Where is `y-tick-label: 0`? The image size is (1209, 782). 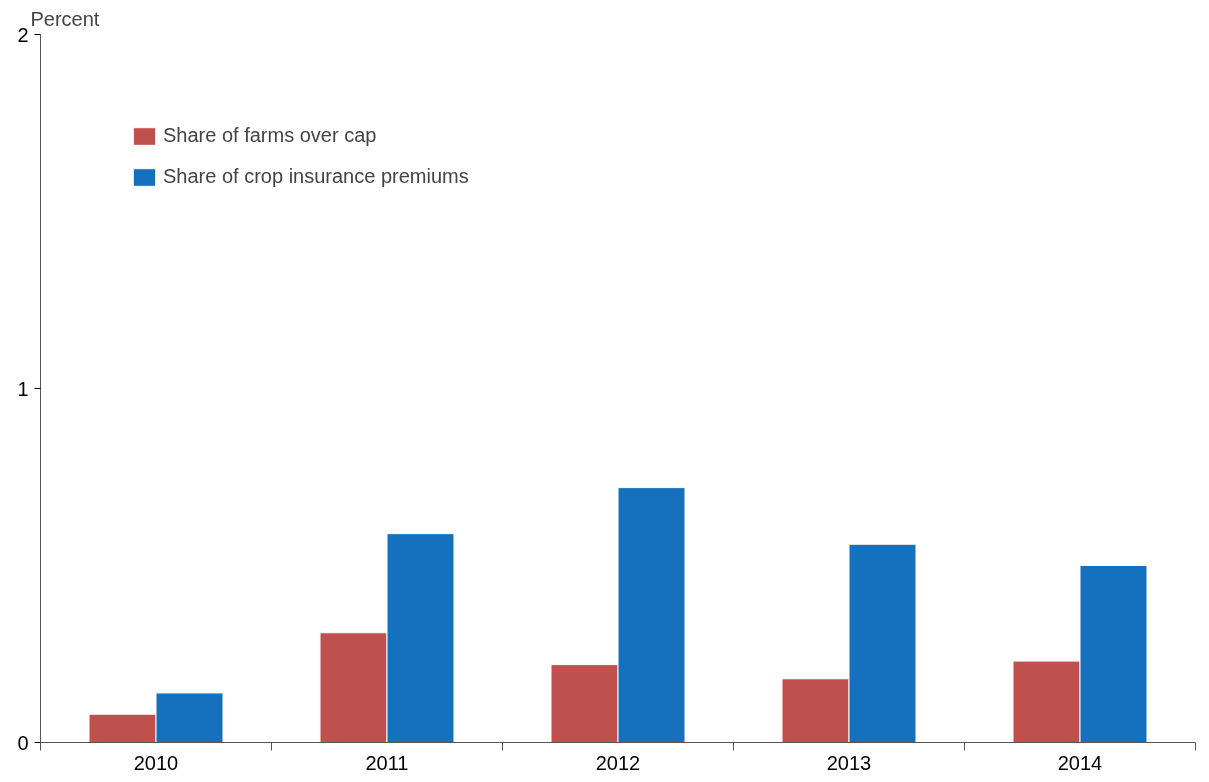
y-tick-label: 0 is located at coordinates (23, 742).